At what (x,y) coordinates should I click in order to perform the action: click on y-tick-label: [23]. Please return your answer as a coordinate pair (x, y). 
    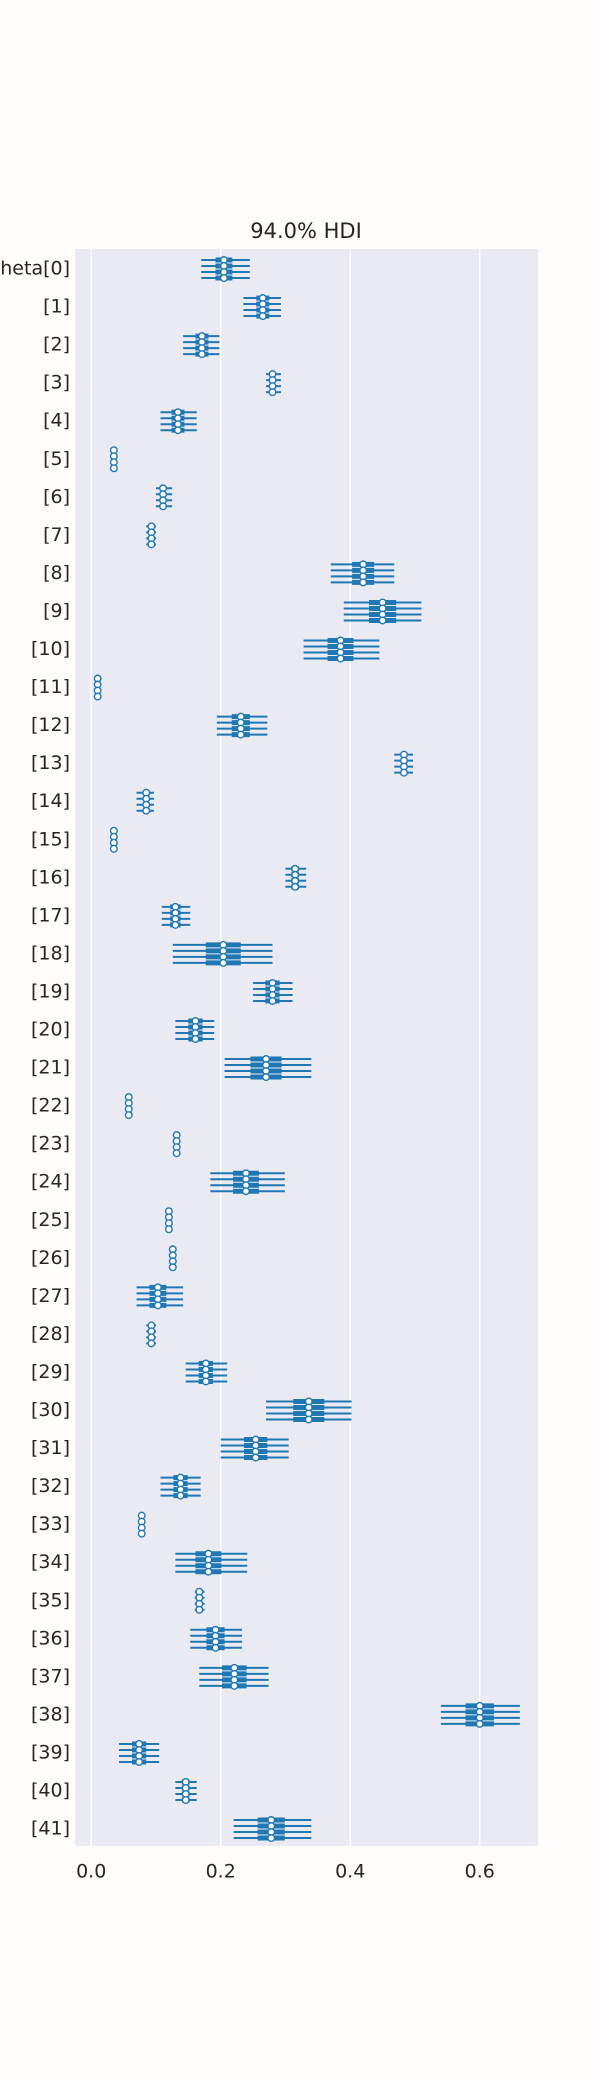
    Looking at the image, I should click on (50, 1144).